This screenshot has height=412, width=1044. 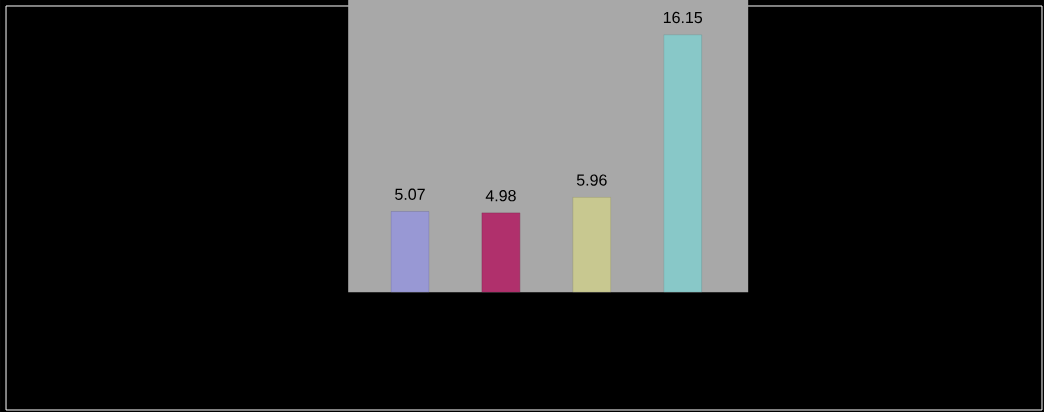 What do you see at coordinates (500, 196) in the screenshot?
I see `data-label: 4.98` at bounding box center [500, 196].